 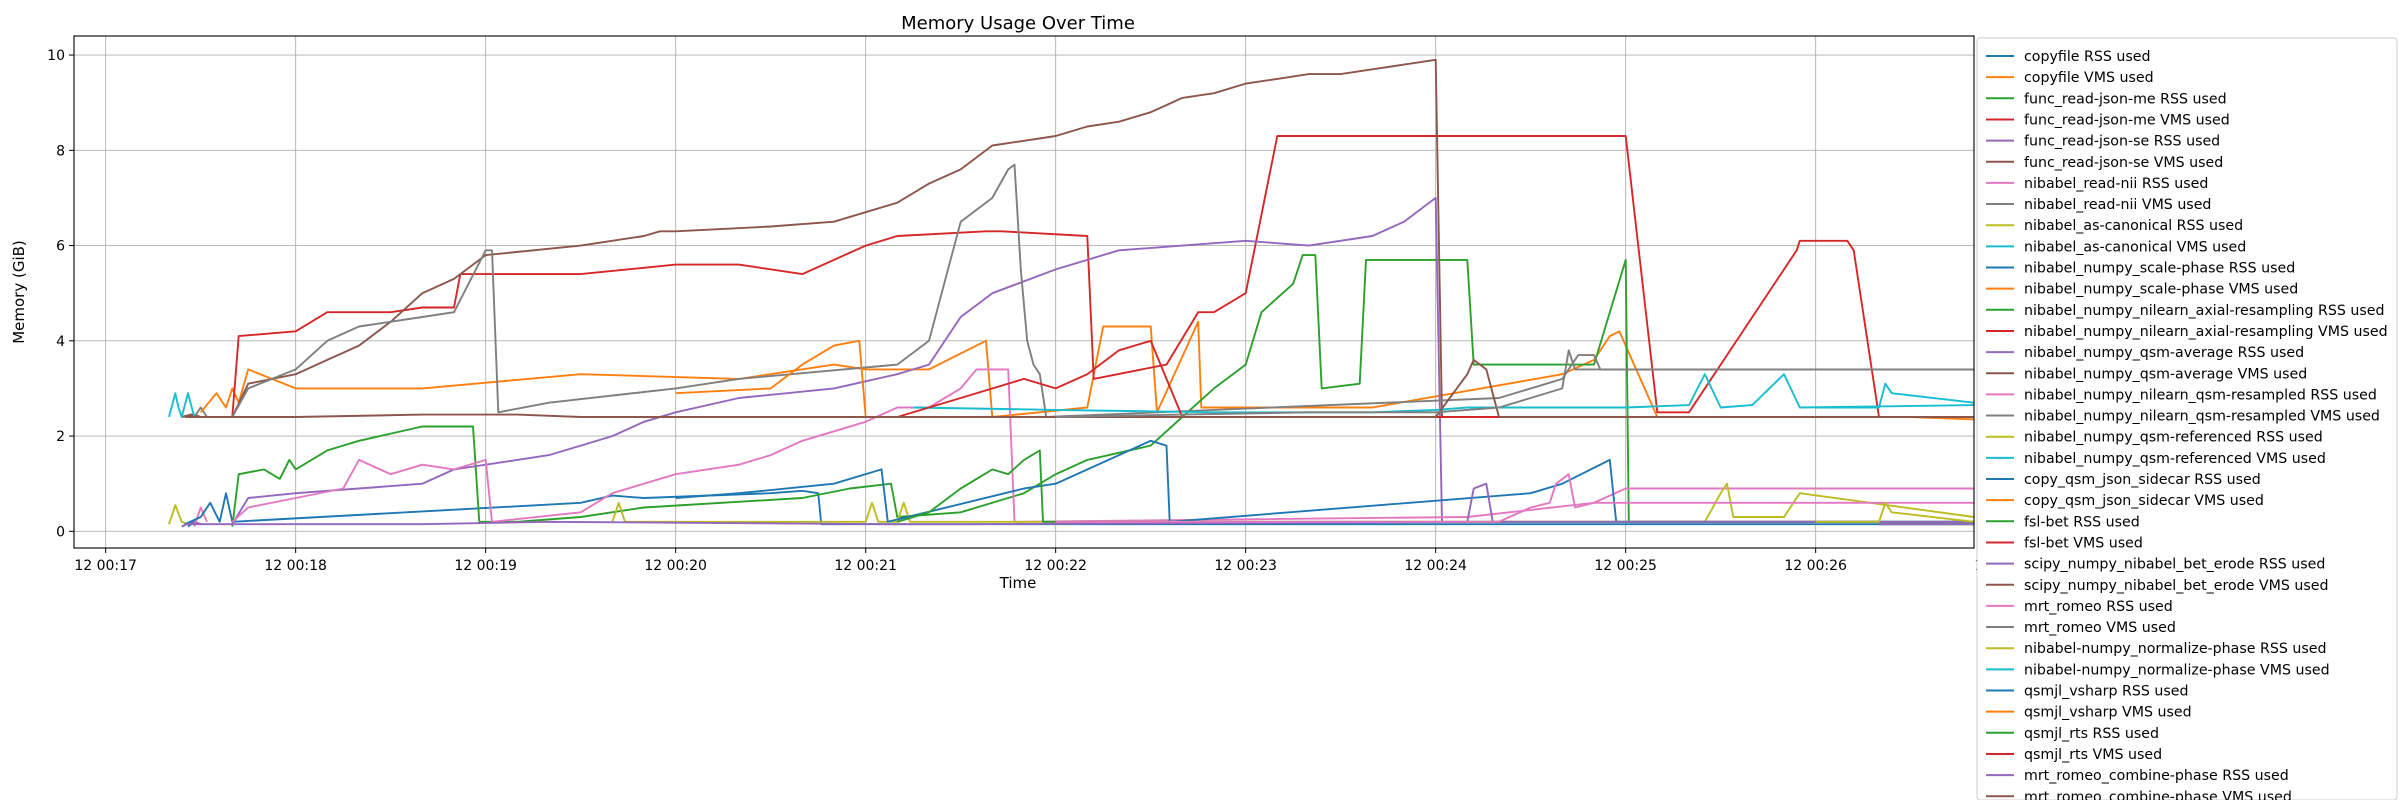 What do you see at coordinates (19, 292) in the screenshot?
I see `y-axis-label: Memory (GiB)` at bounding box center [19, 292].